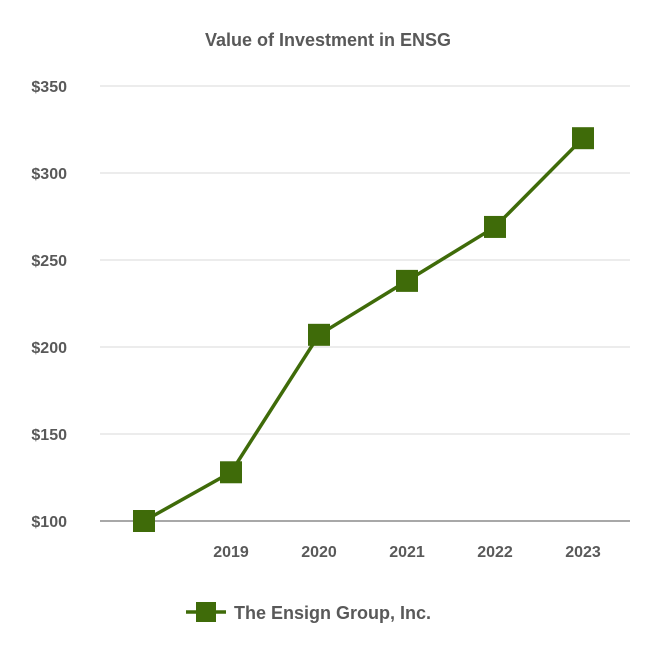  Describe the element at coordinates (206, 612) in the screenshot. I see `legend-square-marker` at that location.